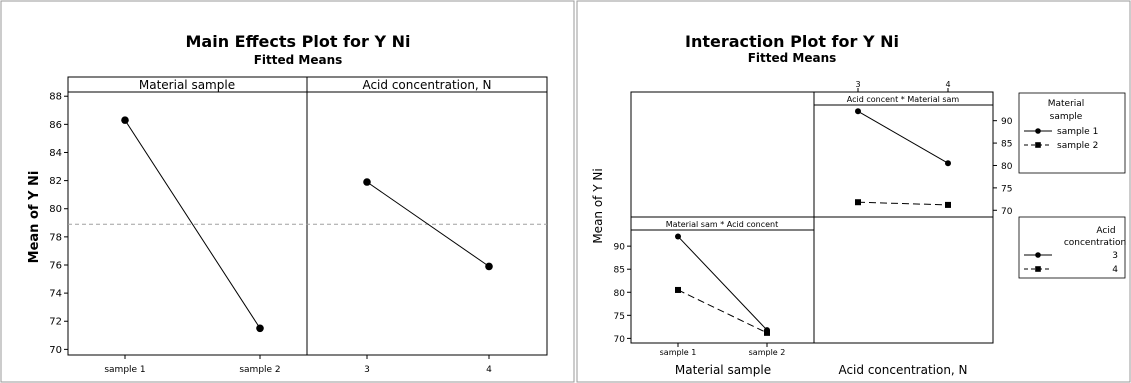 This screenshot has height=383, width=1131. I want to click on y-tick-label: 76, so click(55, 265).